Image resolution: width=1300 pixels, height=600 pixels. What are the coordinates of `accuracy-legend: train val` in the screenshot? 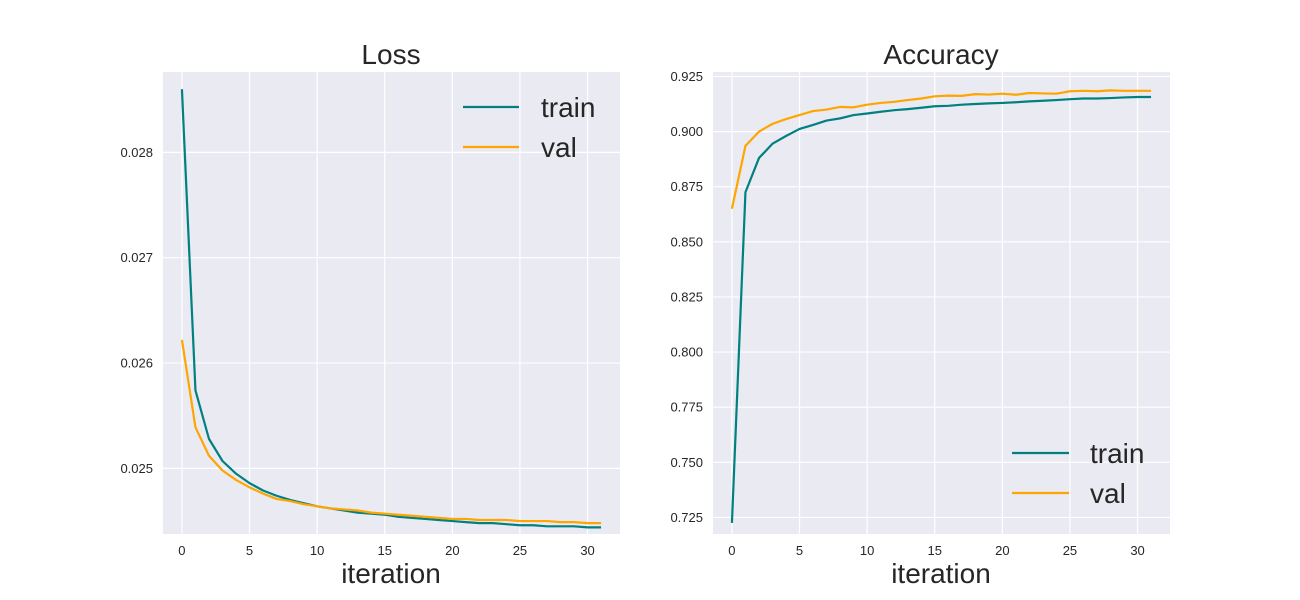 It's located at (1078, 473).